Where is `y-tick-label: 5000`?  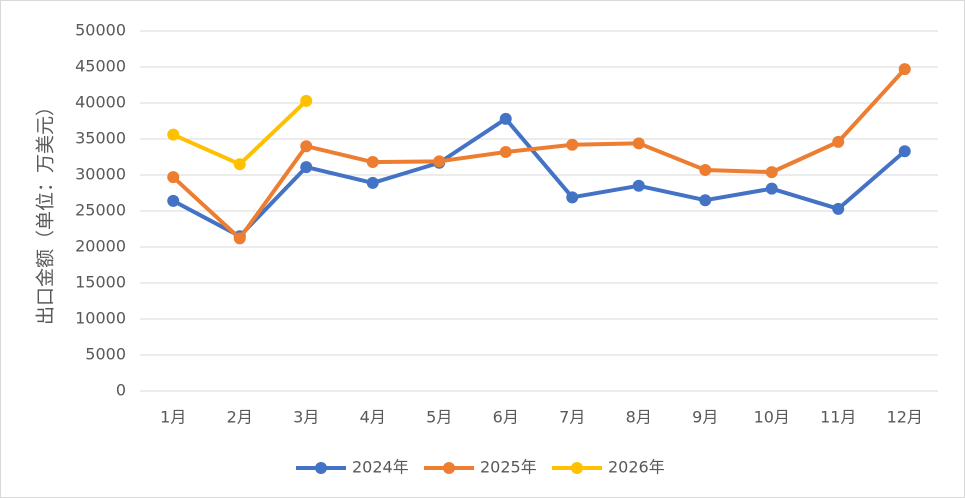 y-tick-label: 5000 is located at coordinates (105, 354).